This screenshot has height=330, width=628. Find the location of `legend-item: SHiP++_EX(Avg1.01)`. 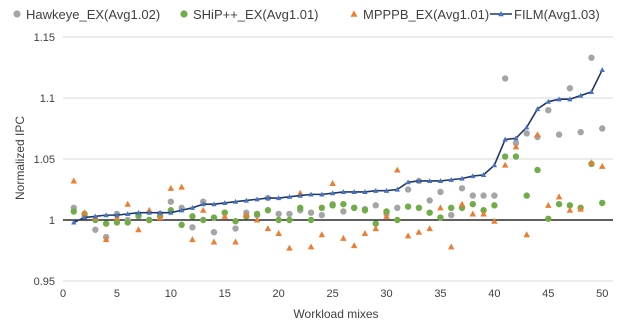

legend-item: SHiP++_EX(Avg1.01) is located at coordinates (249, 14).